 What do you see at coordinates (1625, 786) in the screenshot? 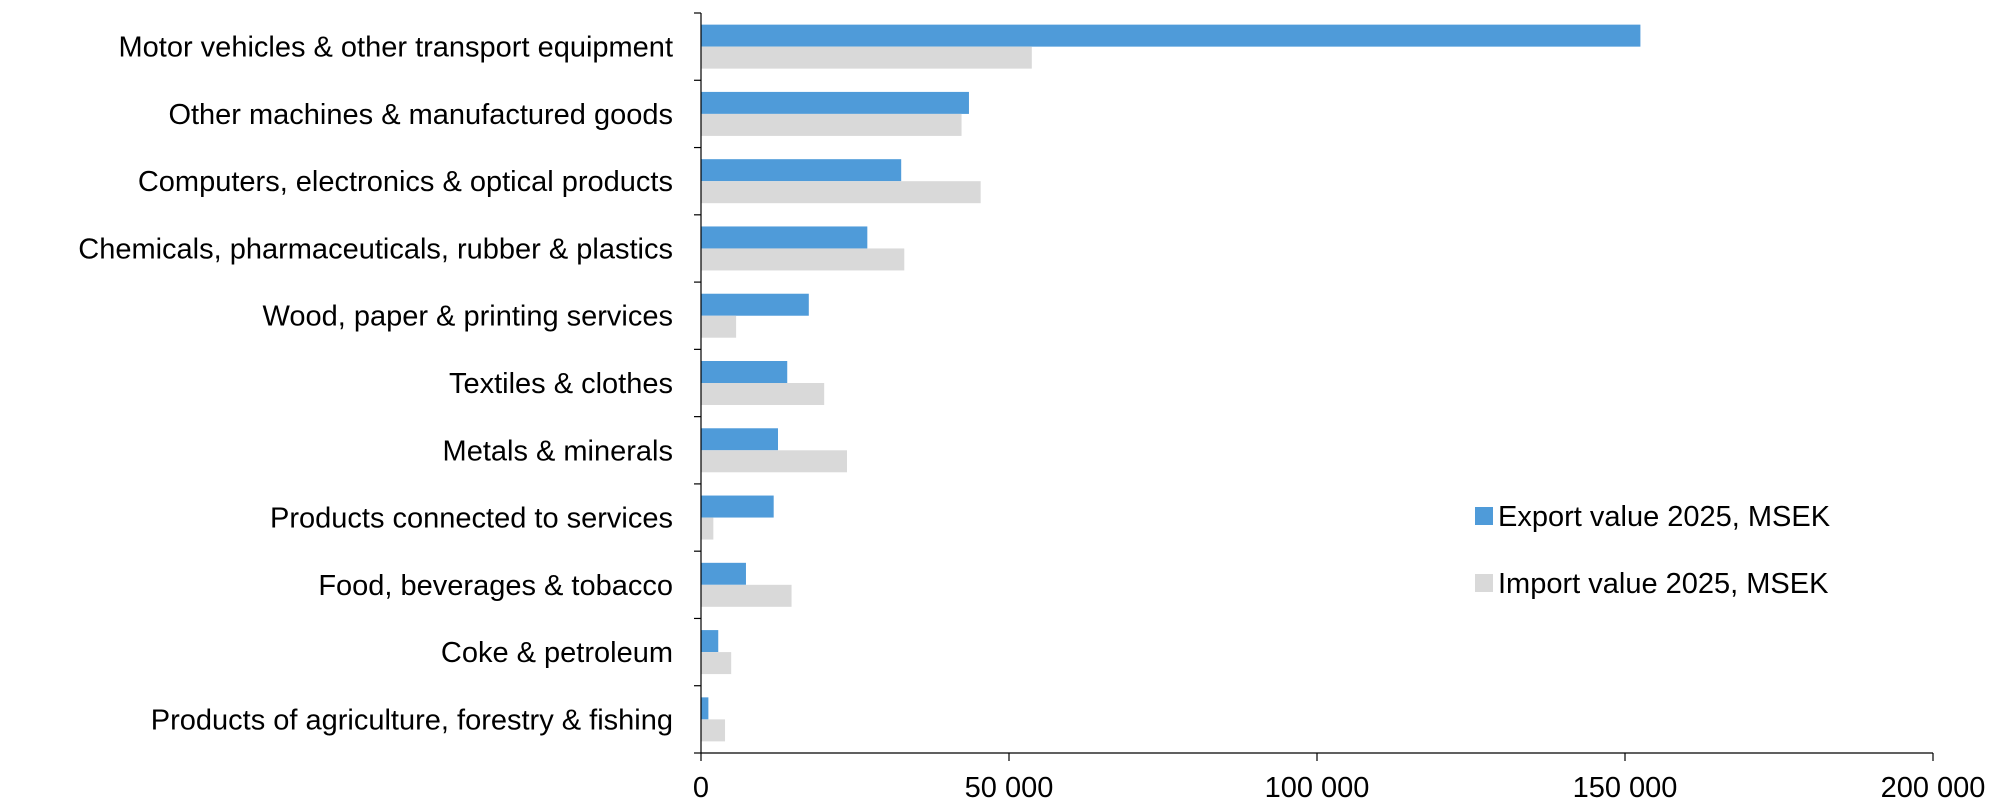
I see `x-tick-label: 150 000` at bounding box center [1625, 786].